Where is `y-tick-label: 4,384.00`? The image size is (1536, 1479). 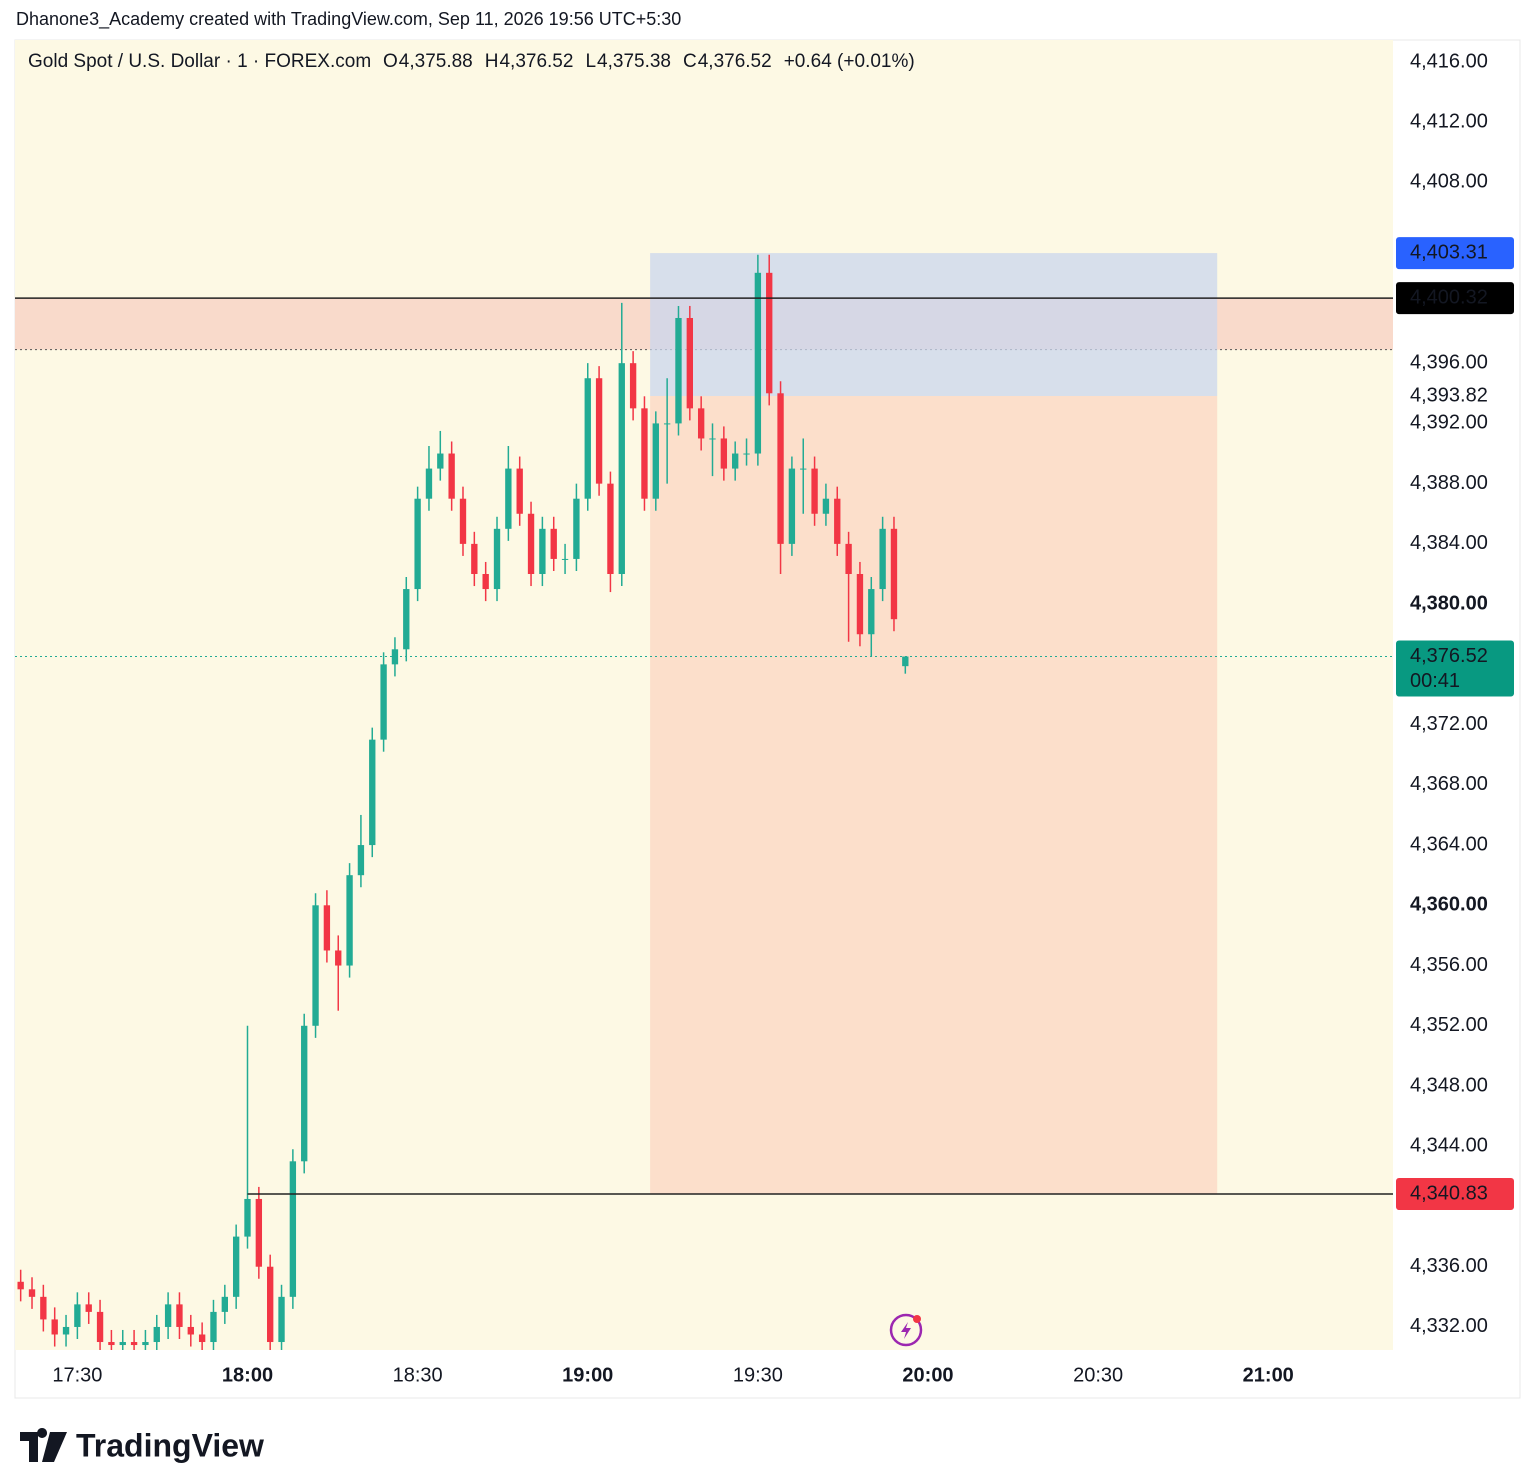
y-tick-label: 4,384.00 is located at coordinates (1449, 543).